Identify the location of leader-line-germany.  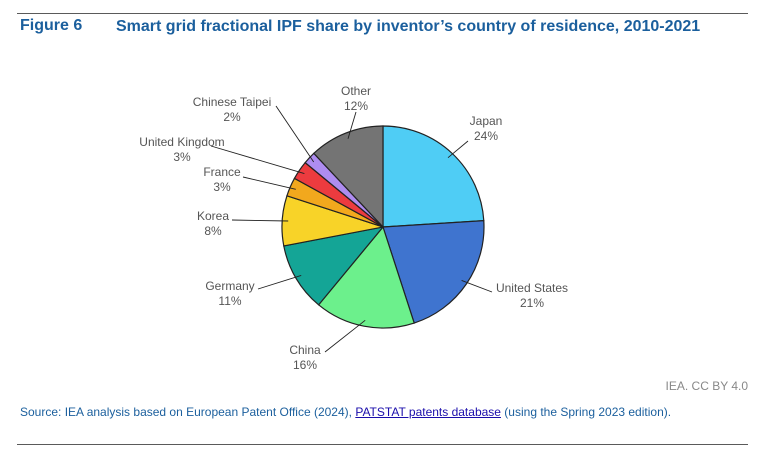
(279, 282).